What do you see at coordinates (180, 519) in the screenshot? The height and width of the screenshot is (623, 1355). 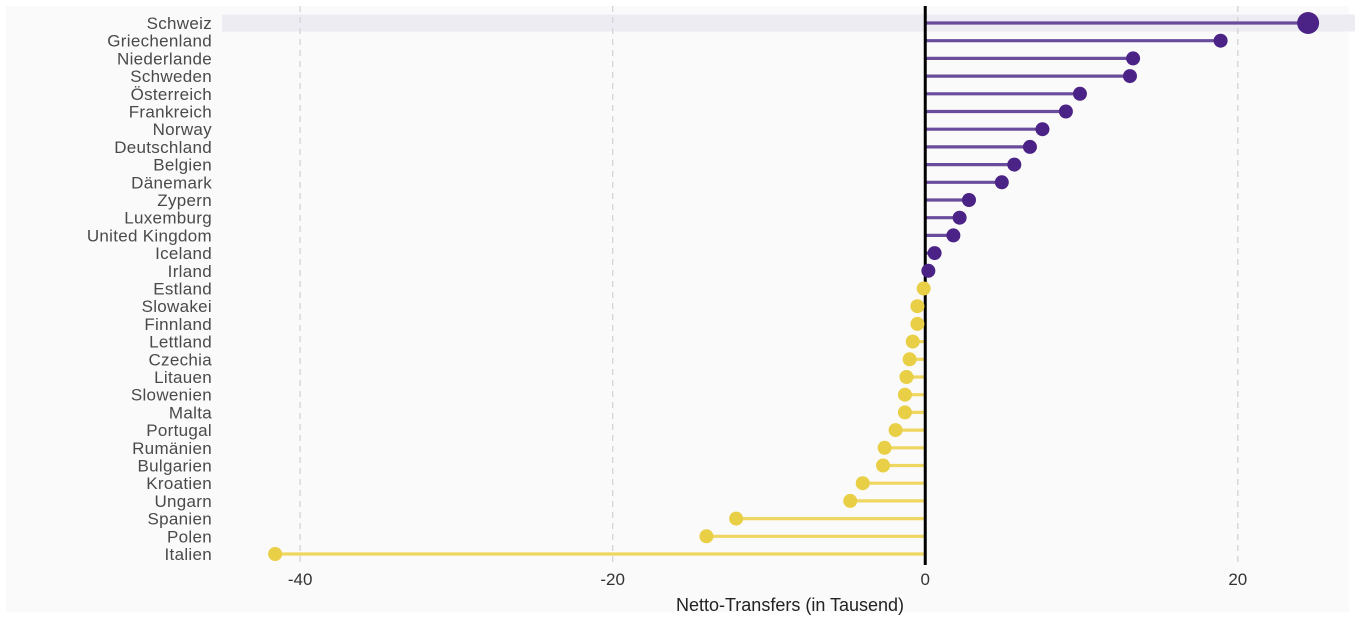 I see `category-label: Spanien` at bounding box center [180, 519].